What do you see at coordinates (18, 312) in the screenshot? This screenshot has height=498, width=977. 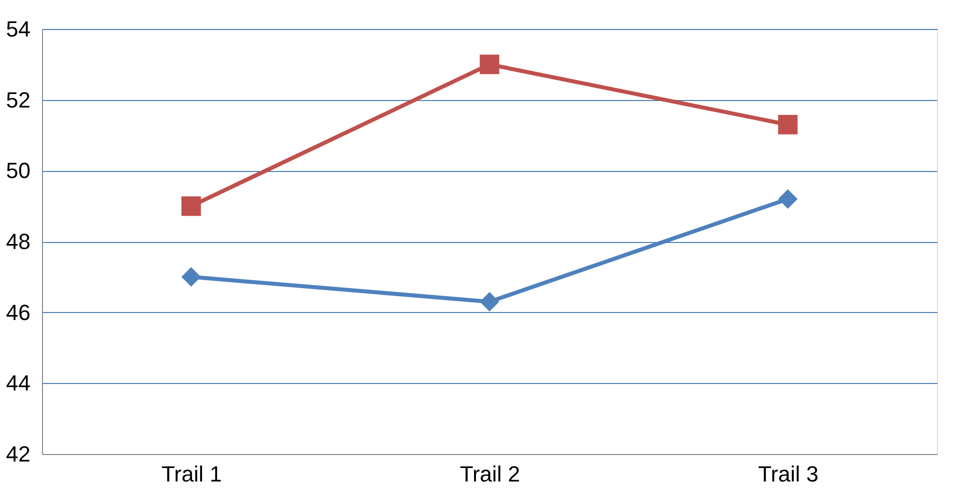 I see `y-tick-label: 46` at bounding box center [18, 312].